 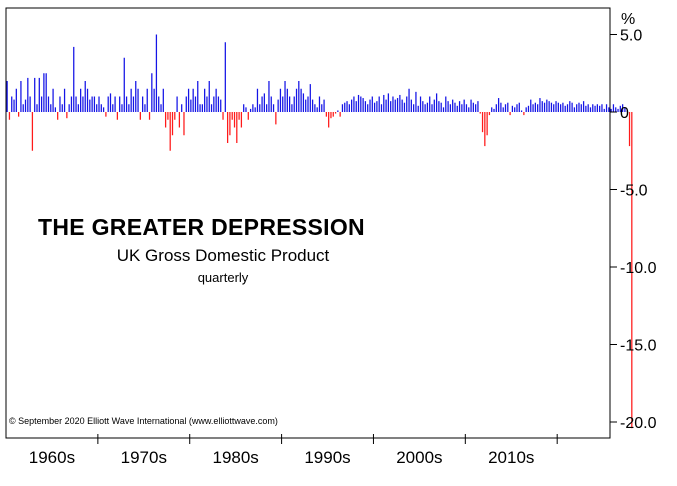 I want to click on x-axis: 1960s 1970s 1980s 1990s 2000s 2010s, so click(x=293, y=450).